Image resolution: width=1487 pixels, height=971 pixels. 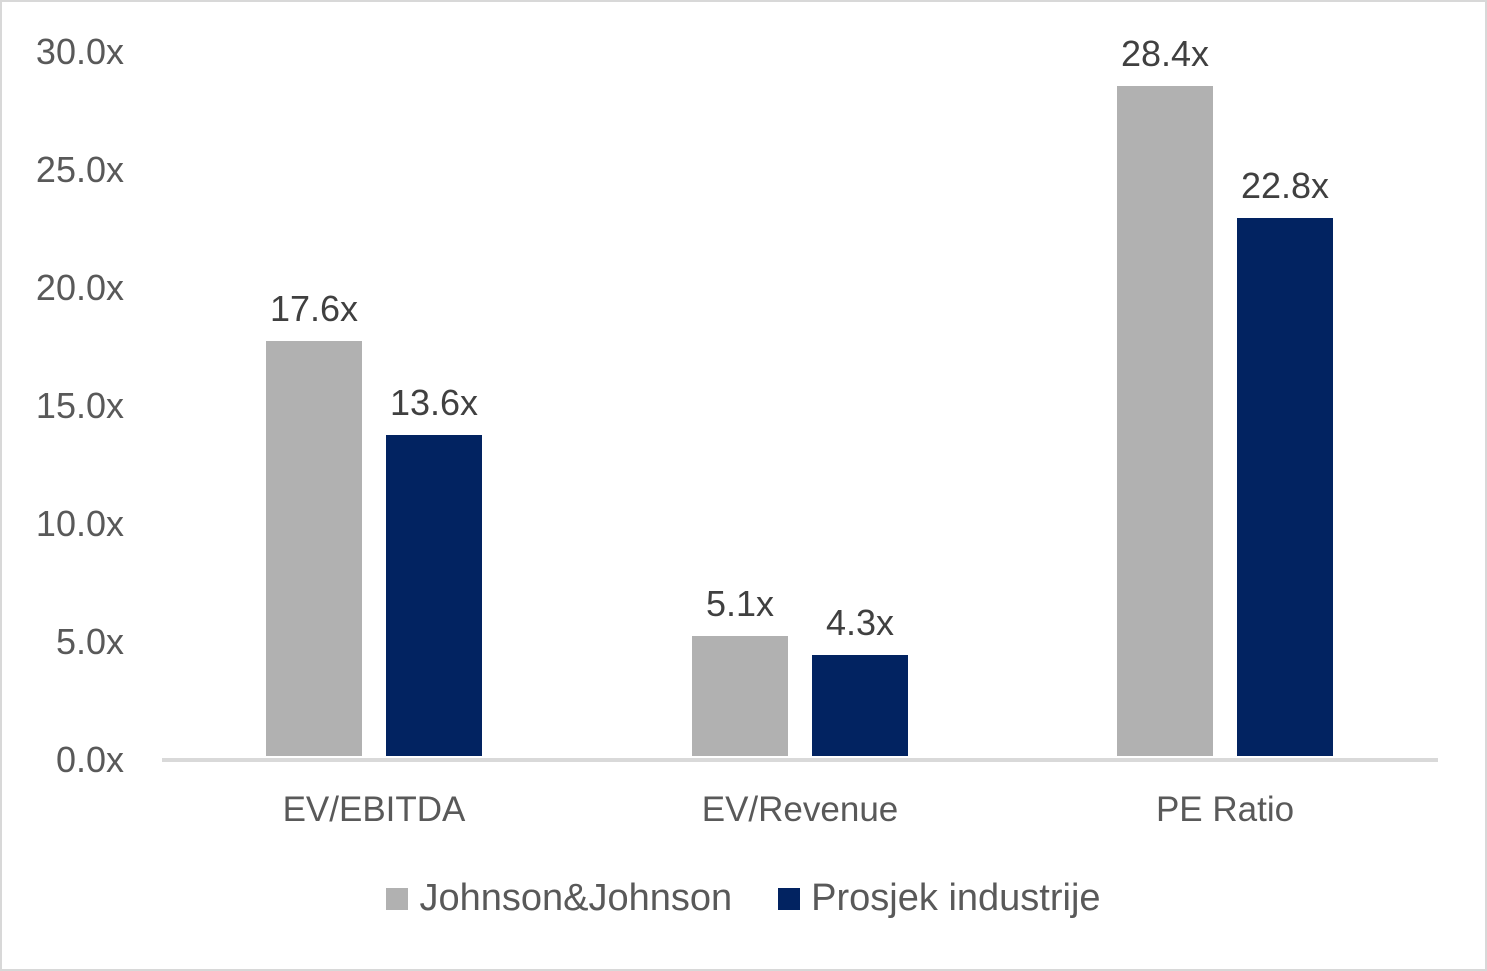 What do you see at coordinates (956, 898) in the screenshot?
I see `legend-label: Prosjek industrije` at bounding box center [956, 898].